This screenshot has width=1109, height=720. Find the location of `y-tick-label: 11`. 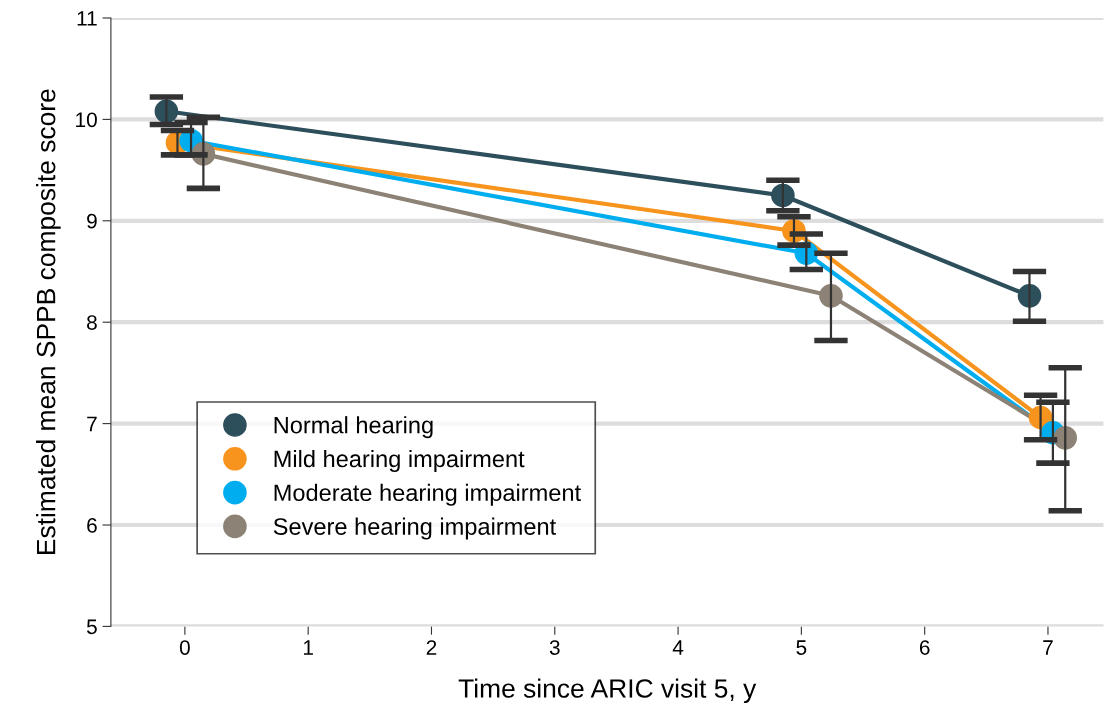

y-tick-label: 11 is located at coordinates (87, 18).